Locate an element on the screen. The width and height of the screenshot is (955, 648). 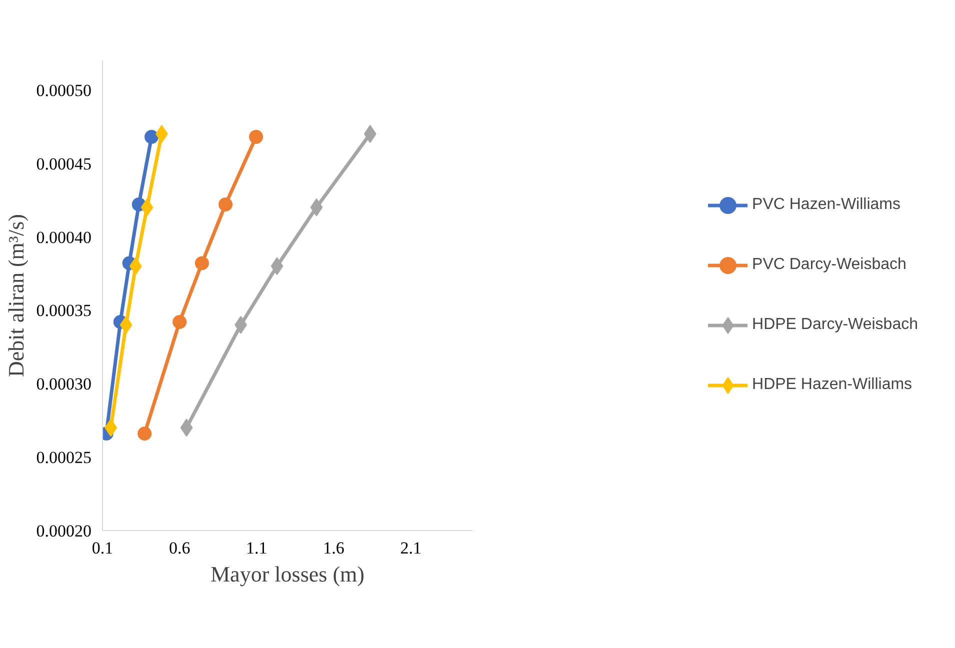
y-tick-label: 0.00040 is located at coordinates (64, 237).